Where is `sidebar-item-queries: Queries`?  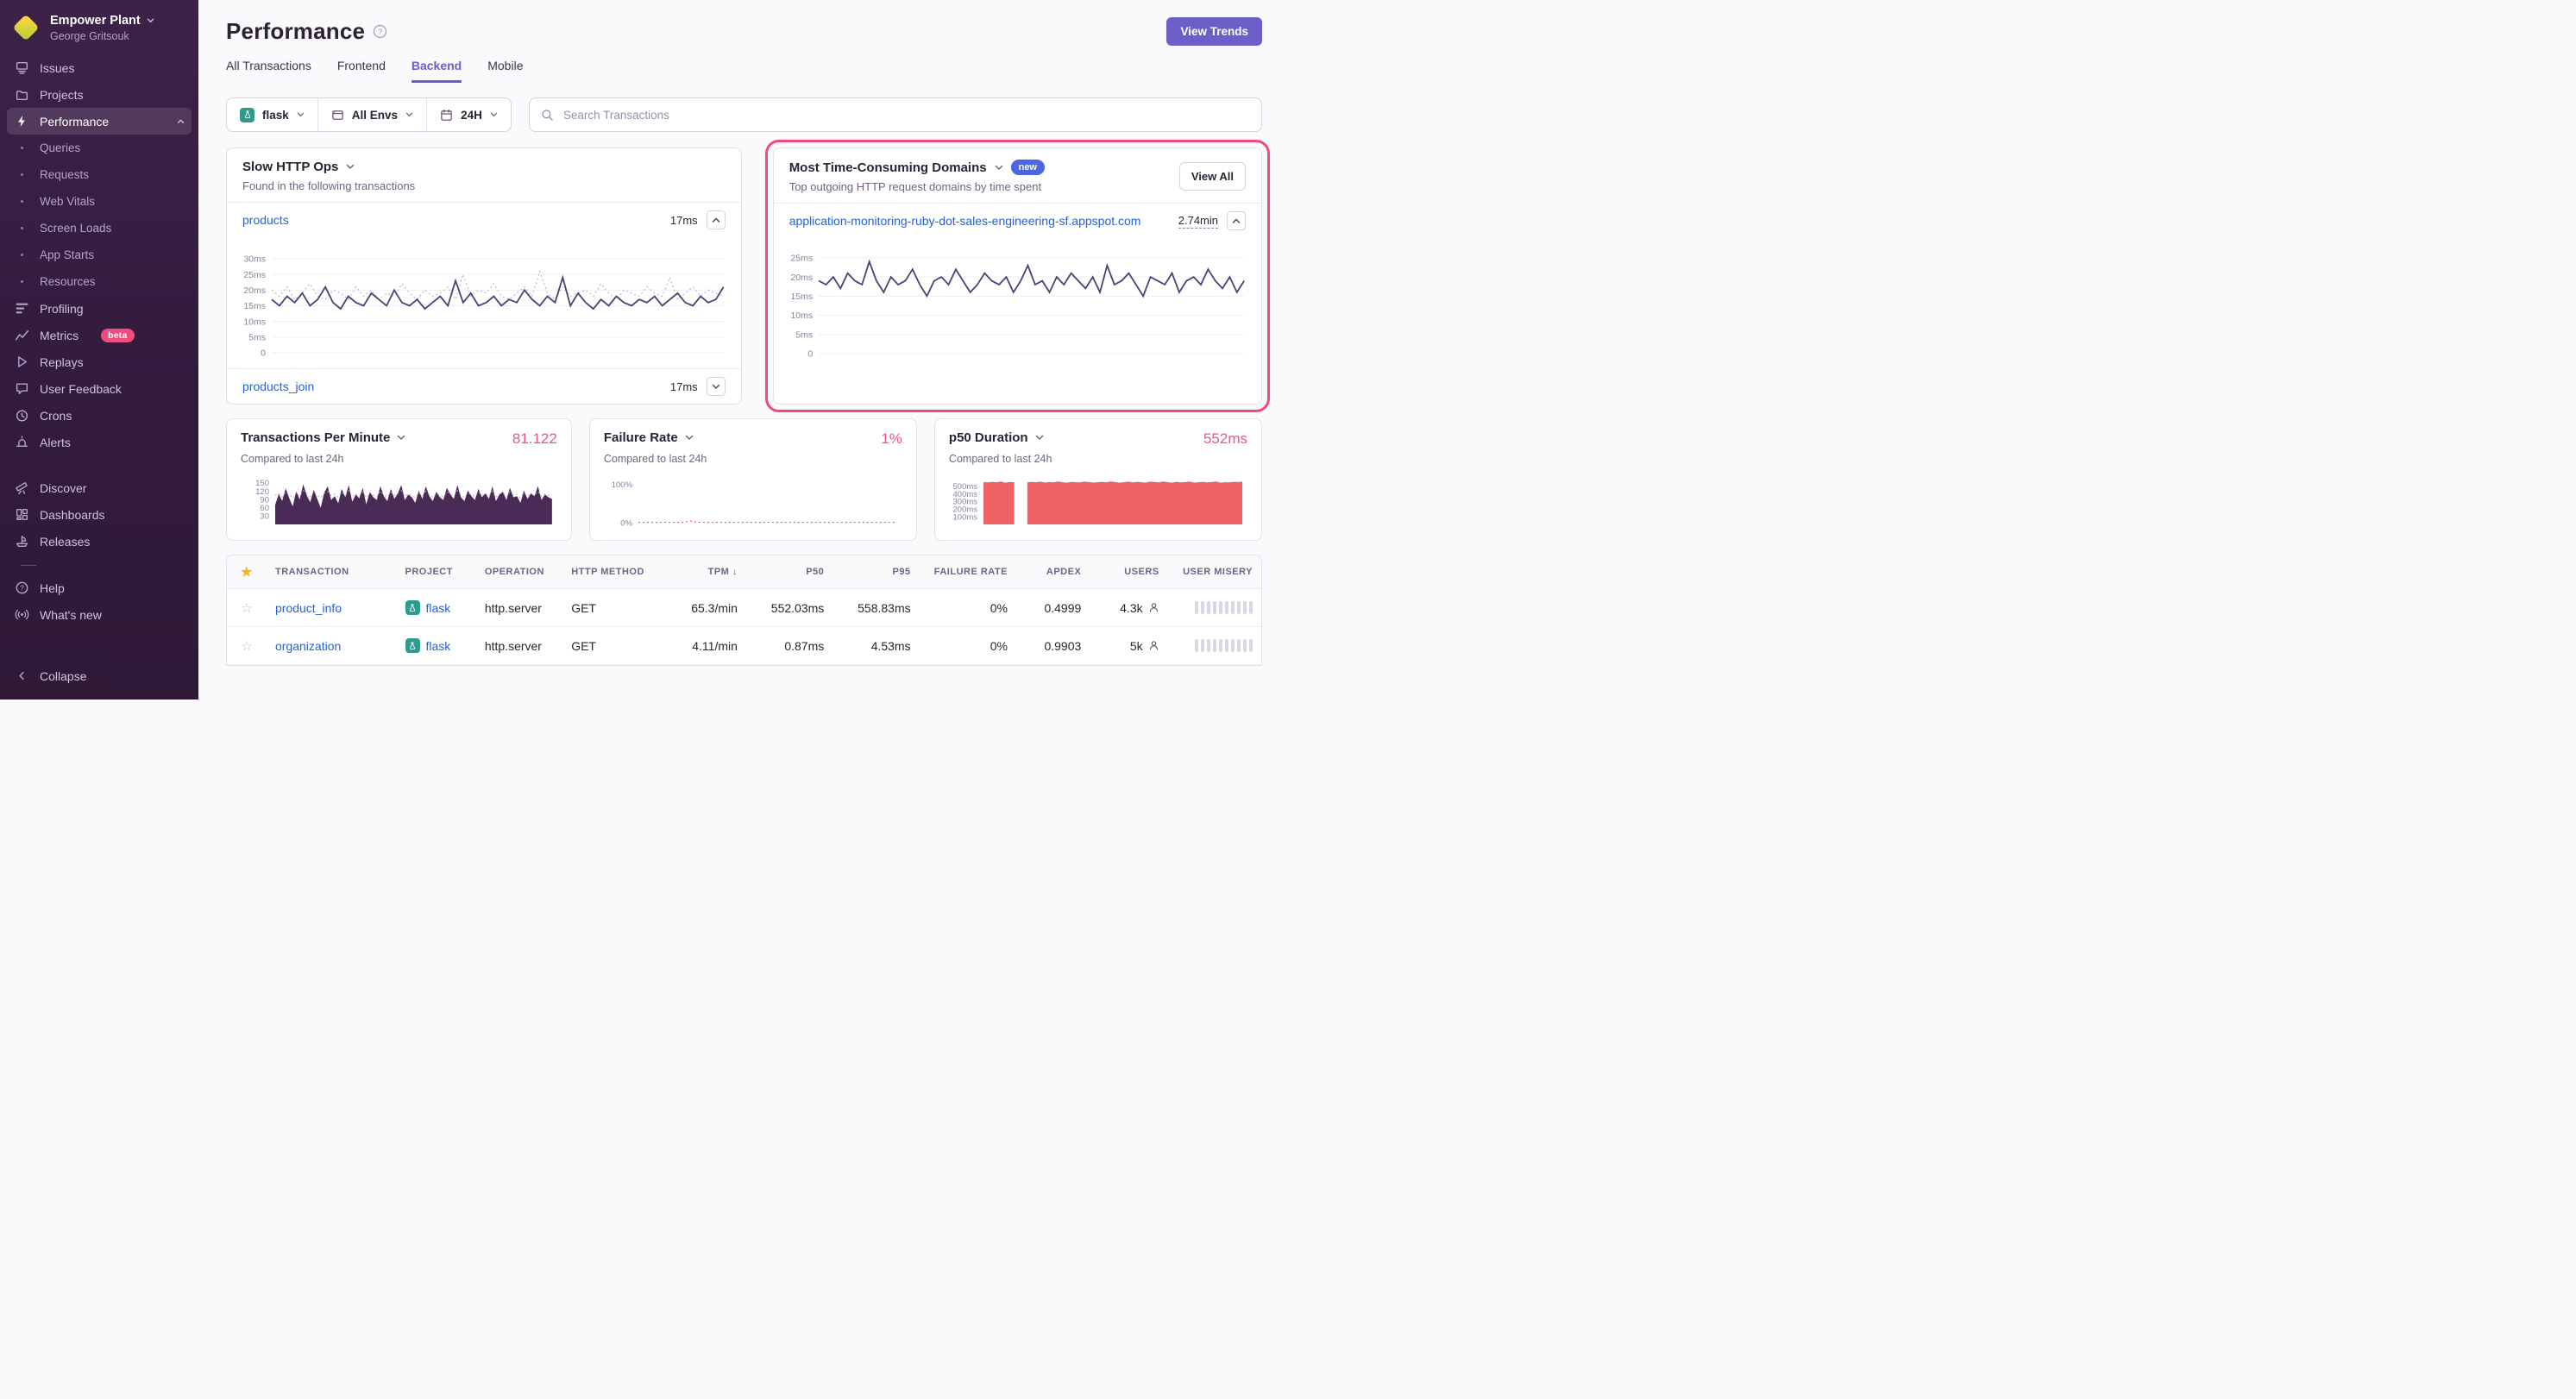
sidebar-item-queries: Queries is located at coordinates (99, 148).